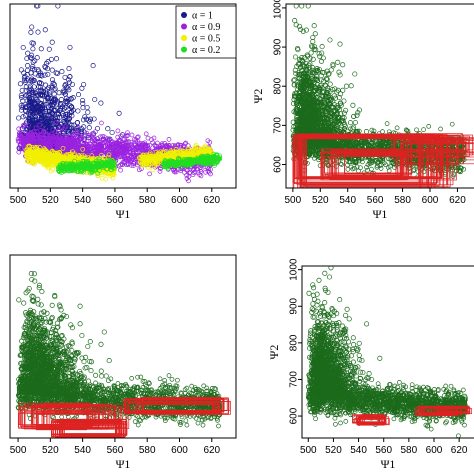  I want to click on x-tick-label: 620, so click(211, 200).